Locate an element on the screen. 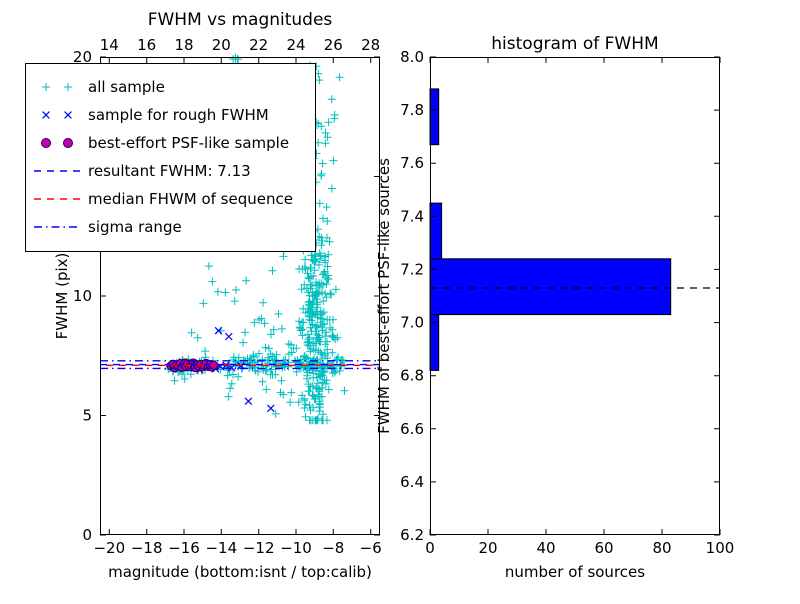 Image resolution: width=800 pixels, height=604 pixels. legend-entry: median FHWM of sequence is located at coordinates (163, 199).